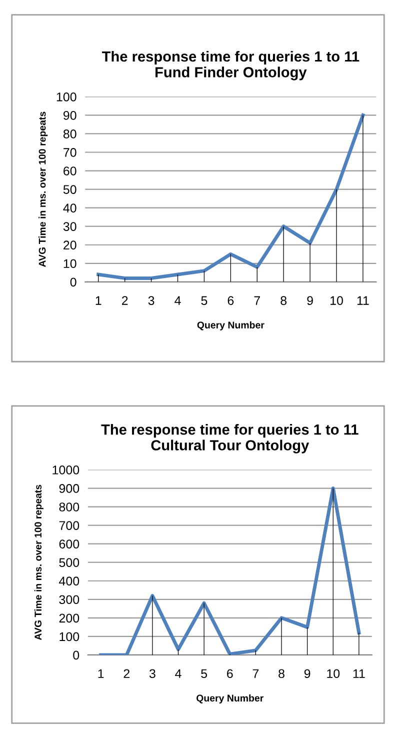 The height and width of the screenshot is (738, 396). Describe the element at coordinates (70, 152) in the screenshot. I see `y-tick-label: 70` at that location.